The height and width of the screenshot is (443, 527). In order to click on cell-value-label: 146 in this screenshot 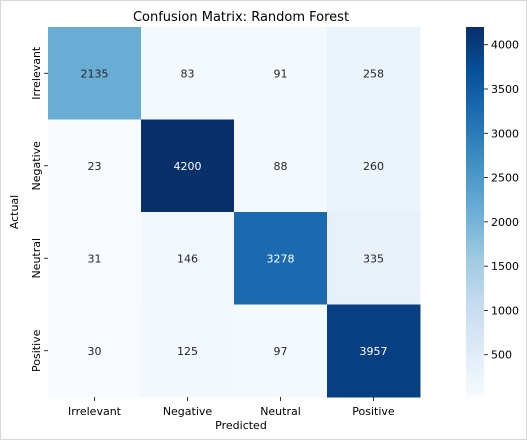, I will do `click(187, 258)`.